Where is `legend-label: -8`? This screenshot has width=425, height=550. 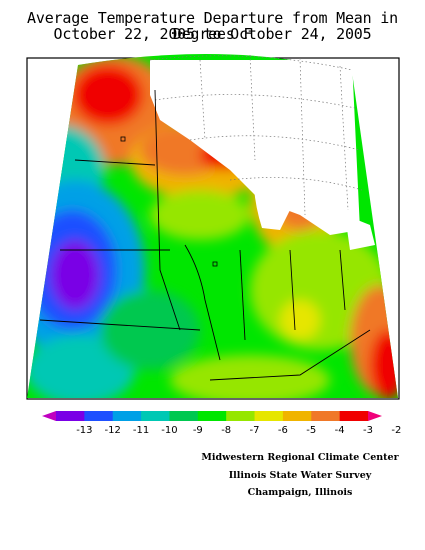
legend-label: -8 is located at coordinates (226, 430).